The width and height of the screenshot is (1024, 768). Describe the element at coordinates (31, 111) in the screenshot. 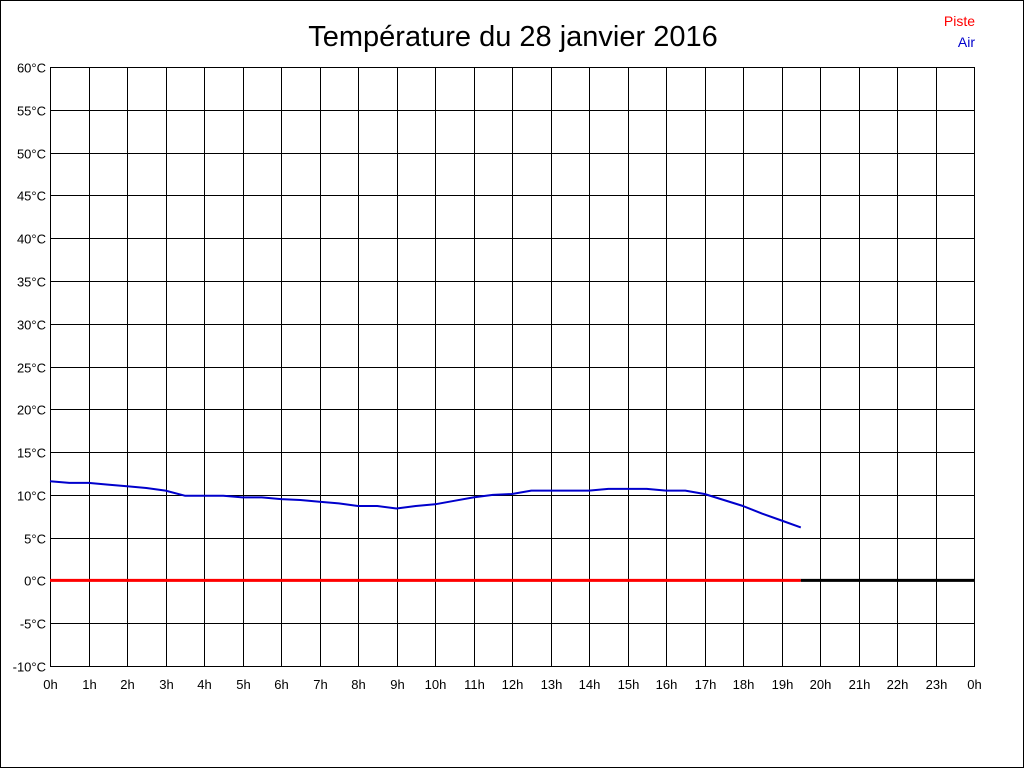

I see `y-tick-label: 55°C` at that location.